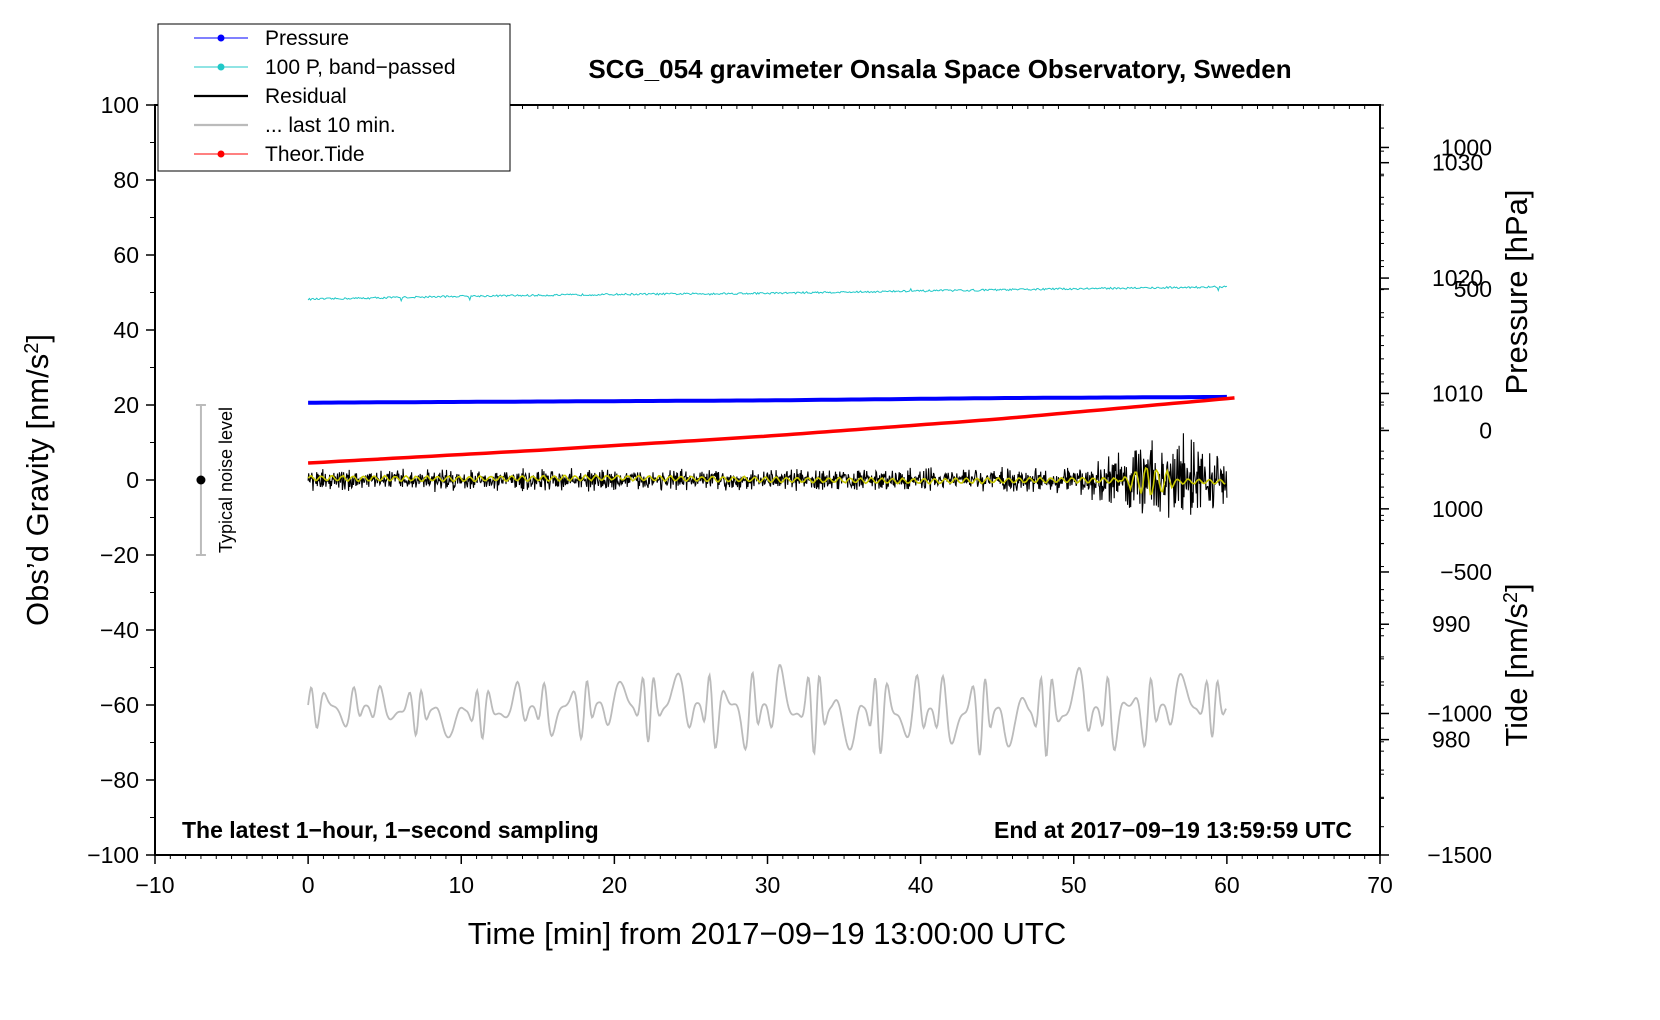 This screenshot has height=1020, width=1660. What do you see at coordinates (315, 154) in the screenshot?
I see `legend-label: Theor.Tide` at bounding box center [315, 154].